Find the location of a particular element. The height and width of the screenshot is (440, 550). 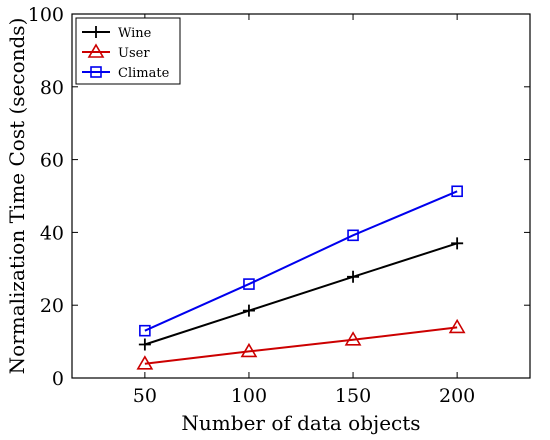

legend-label: Climate is located at coordinates (144, 73).